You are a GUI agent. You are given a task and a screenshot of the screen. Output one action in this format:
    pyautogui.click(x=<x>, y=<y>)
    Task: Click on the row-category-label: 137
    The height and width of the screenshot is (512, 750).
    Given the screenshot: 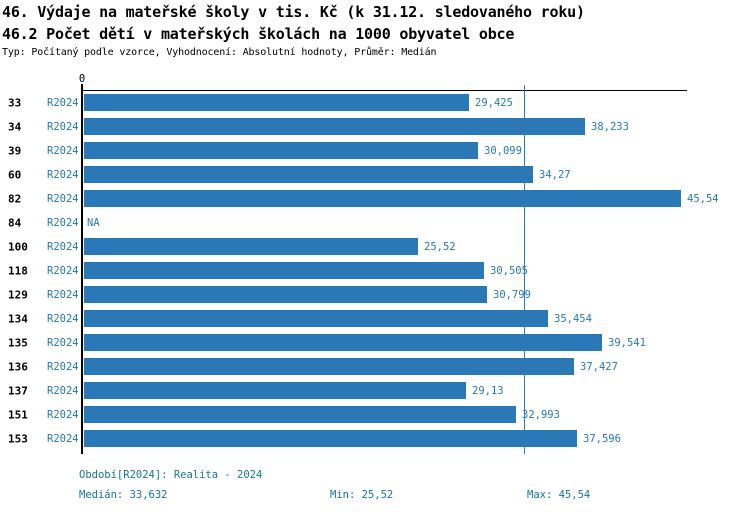 What is the action you would take?
    pyautogui.click(x=18, y=391)
    